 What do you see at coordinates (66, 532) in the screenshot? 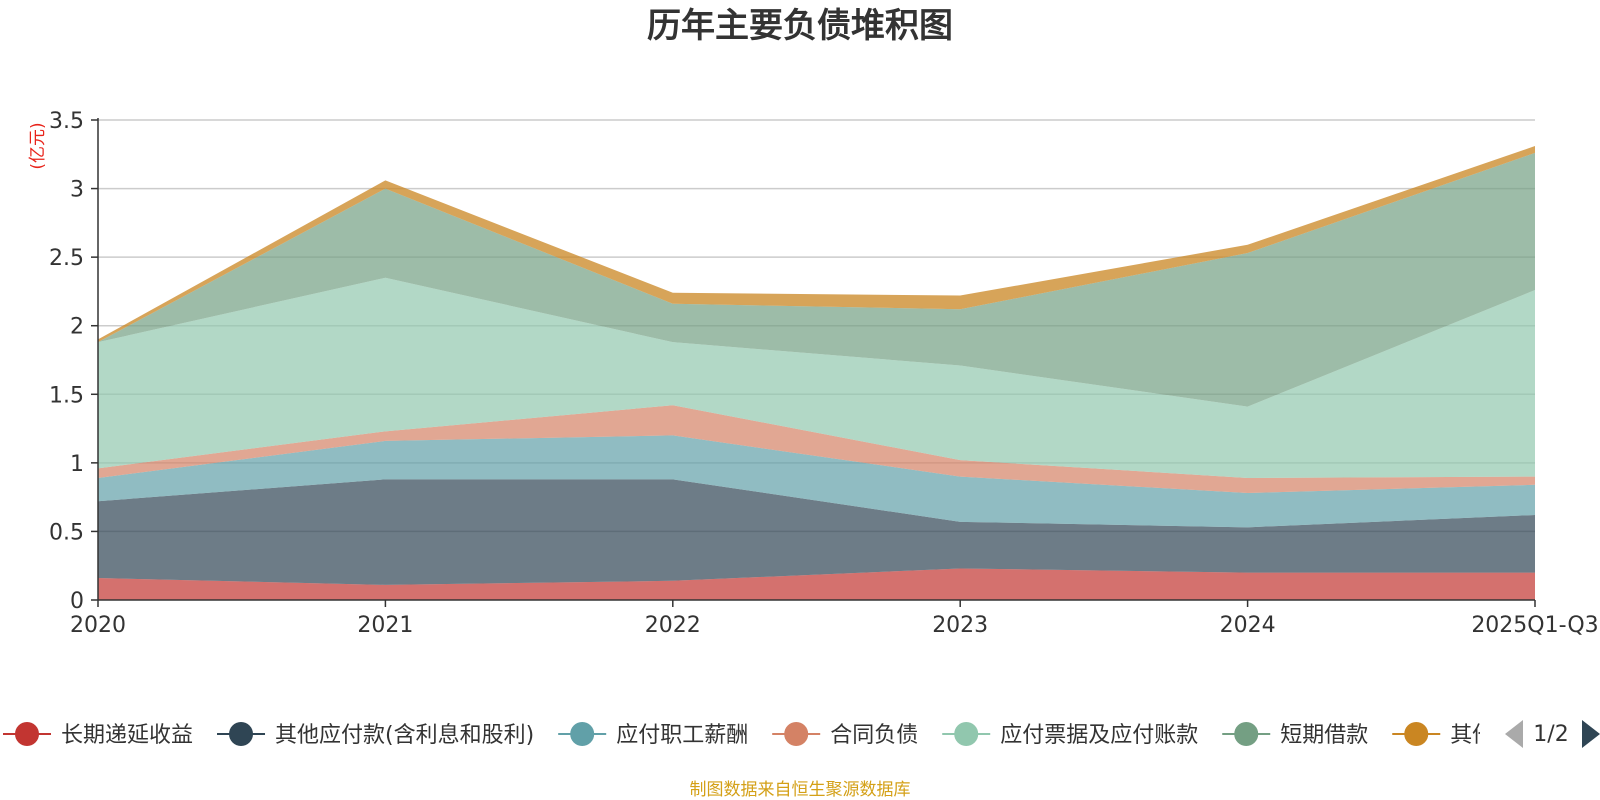
I see `y-tick-label: 0.5` at bounding box center [66, 532].